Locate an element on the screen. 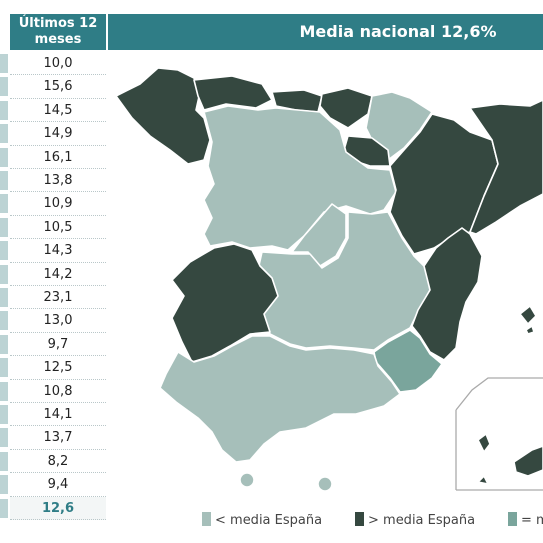  row-value: 8,2 is located at coordinates (58, 461).